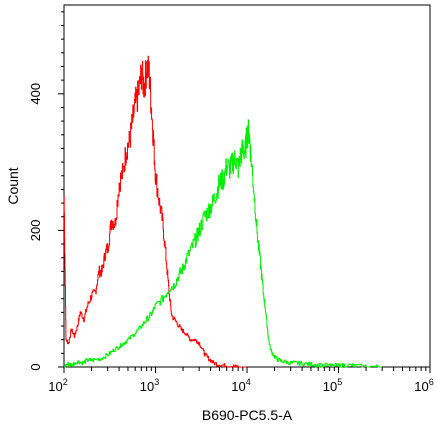 This screenshot has width=437, height=426. What do you see at coordinates (35, 231) in the screenshot?
I see `y-tick-label-1: 200` at bounding box center [35, 231].